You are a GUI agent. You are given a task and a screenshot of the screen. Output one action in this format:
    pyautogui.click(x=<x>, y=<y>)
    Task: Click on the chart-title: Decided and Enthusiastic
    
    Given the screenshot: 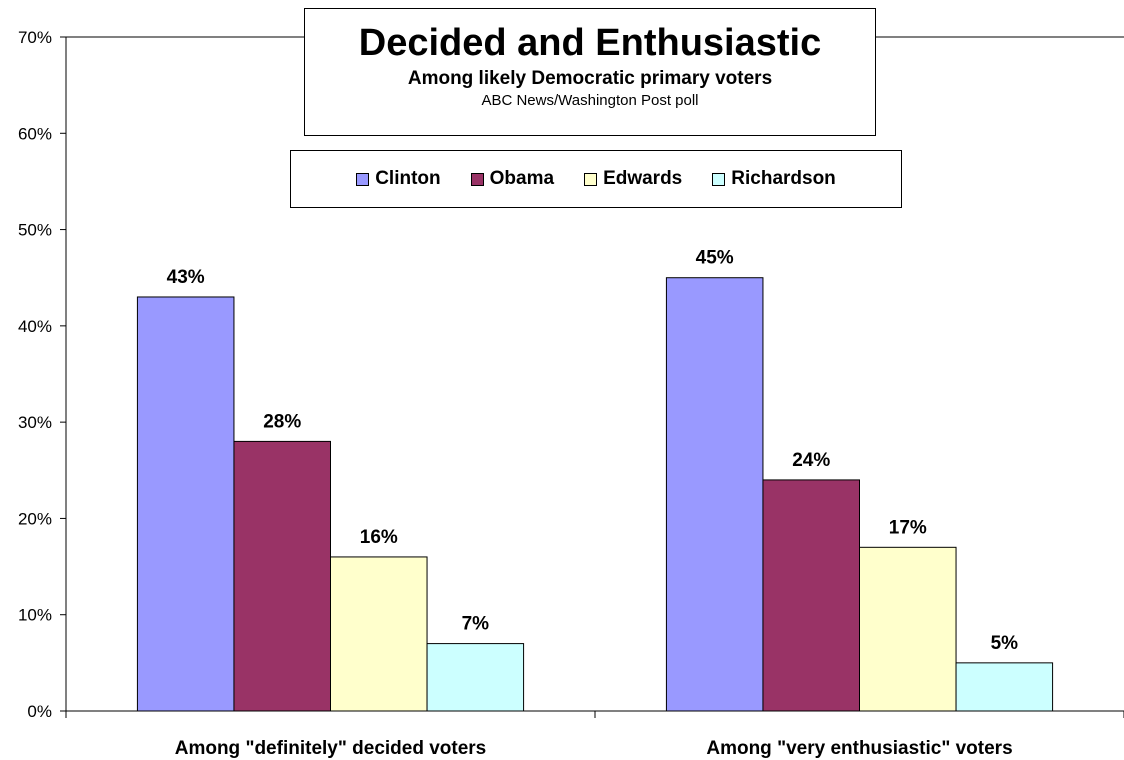 What is the action you would take?
    pyautogui.click(x=590, y=43)
    